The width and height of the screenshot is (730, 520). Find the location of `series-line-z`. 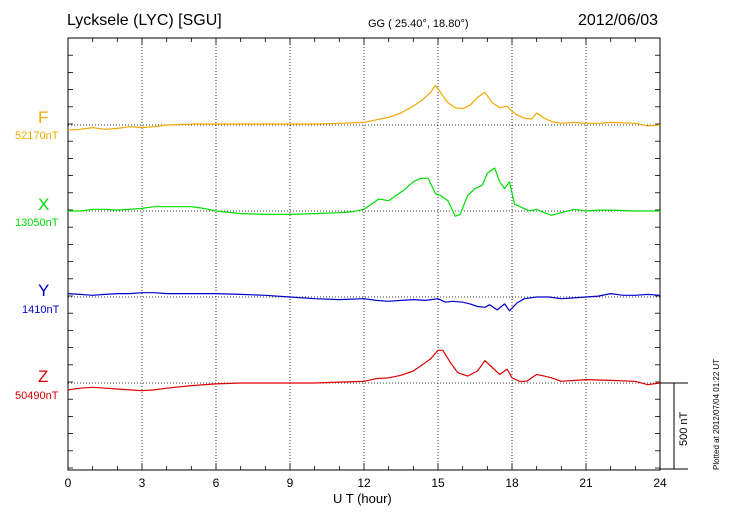

series-line-z is located at coordinates (364, 370).